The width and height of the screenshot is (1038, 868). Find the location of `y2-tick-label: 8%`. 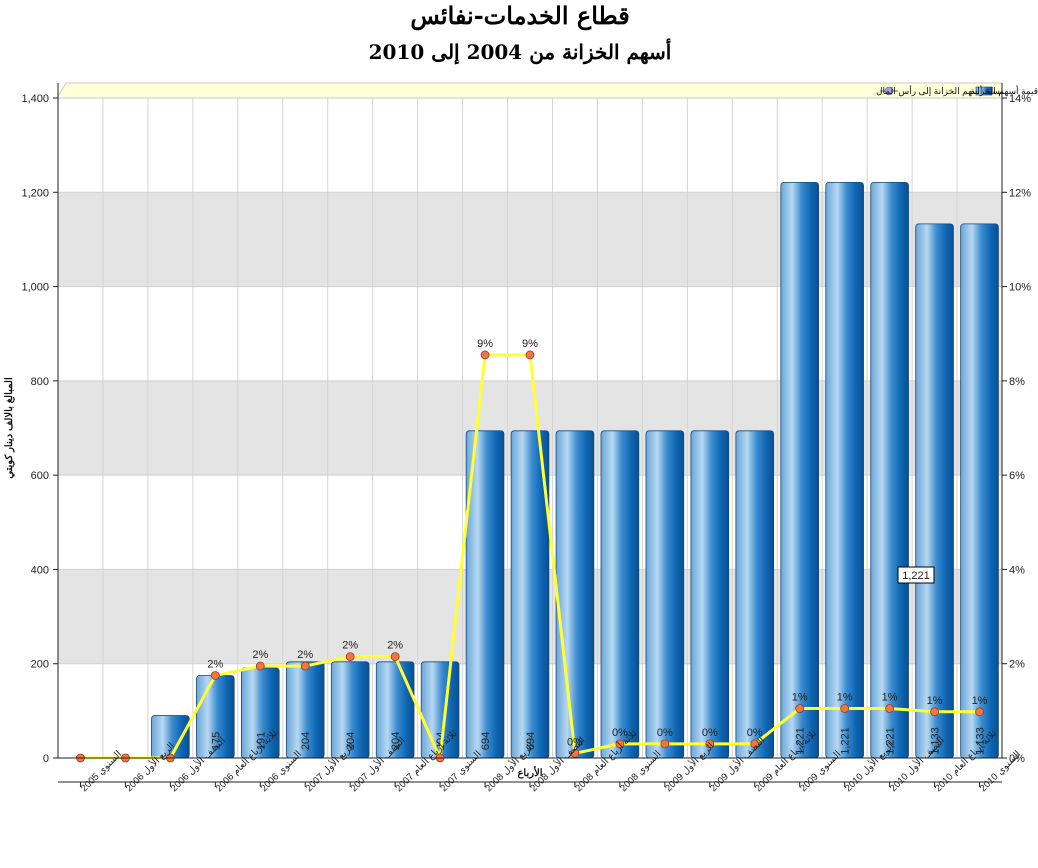

y2-tick-label: 8% is located at coordinates (1017, 382).